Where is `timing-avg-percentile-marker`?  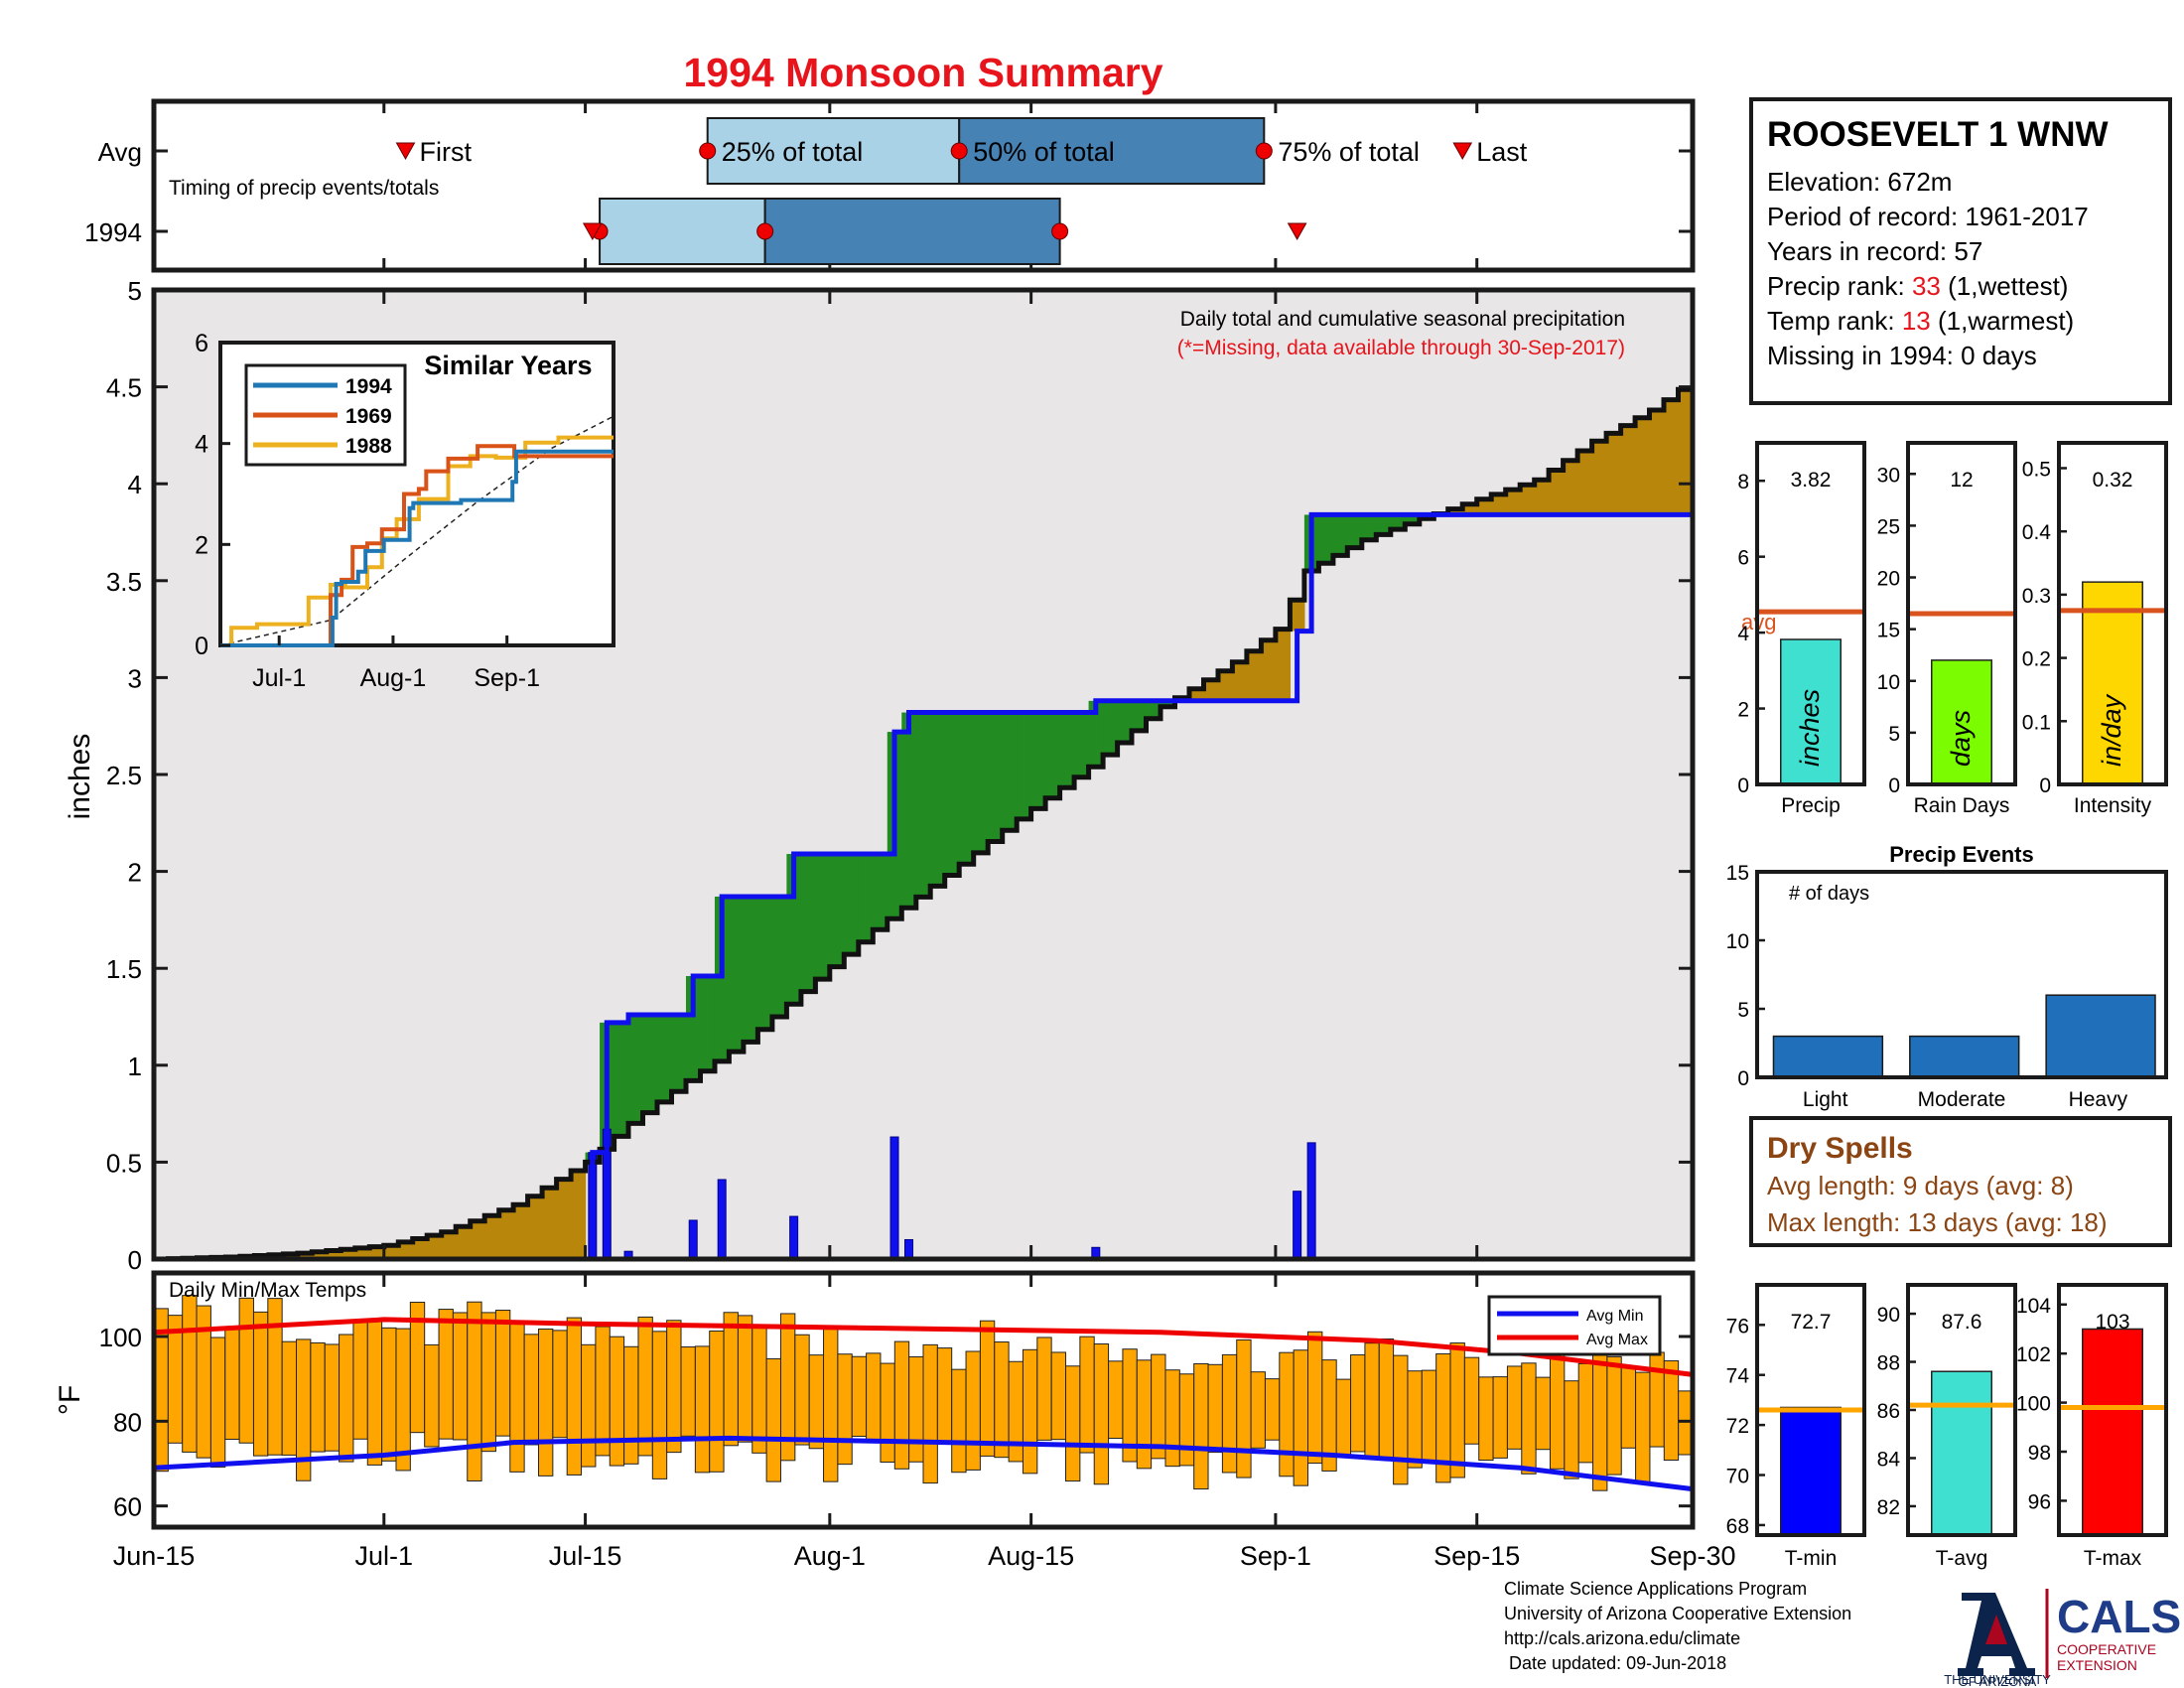
timing-avg-percentile-marker is located at coordinates (959, 151).